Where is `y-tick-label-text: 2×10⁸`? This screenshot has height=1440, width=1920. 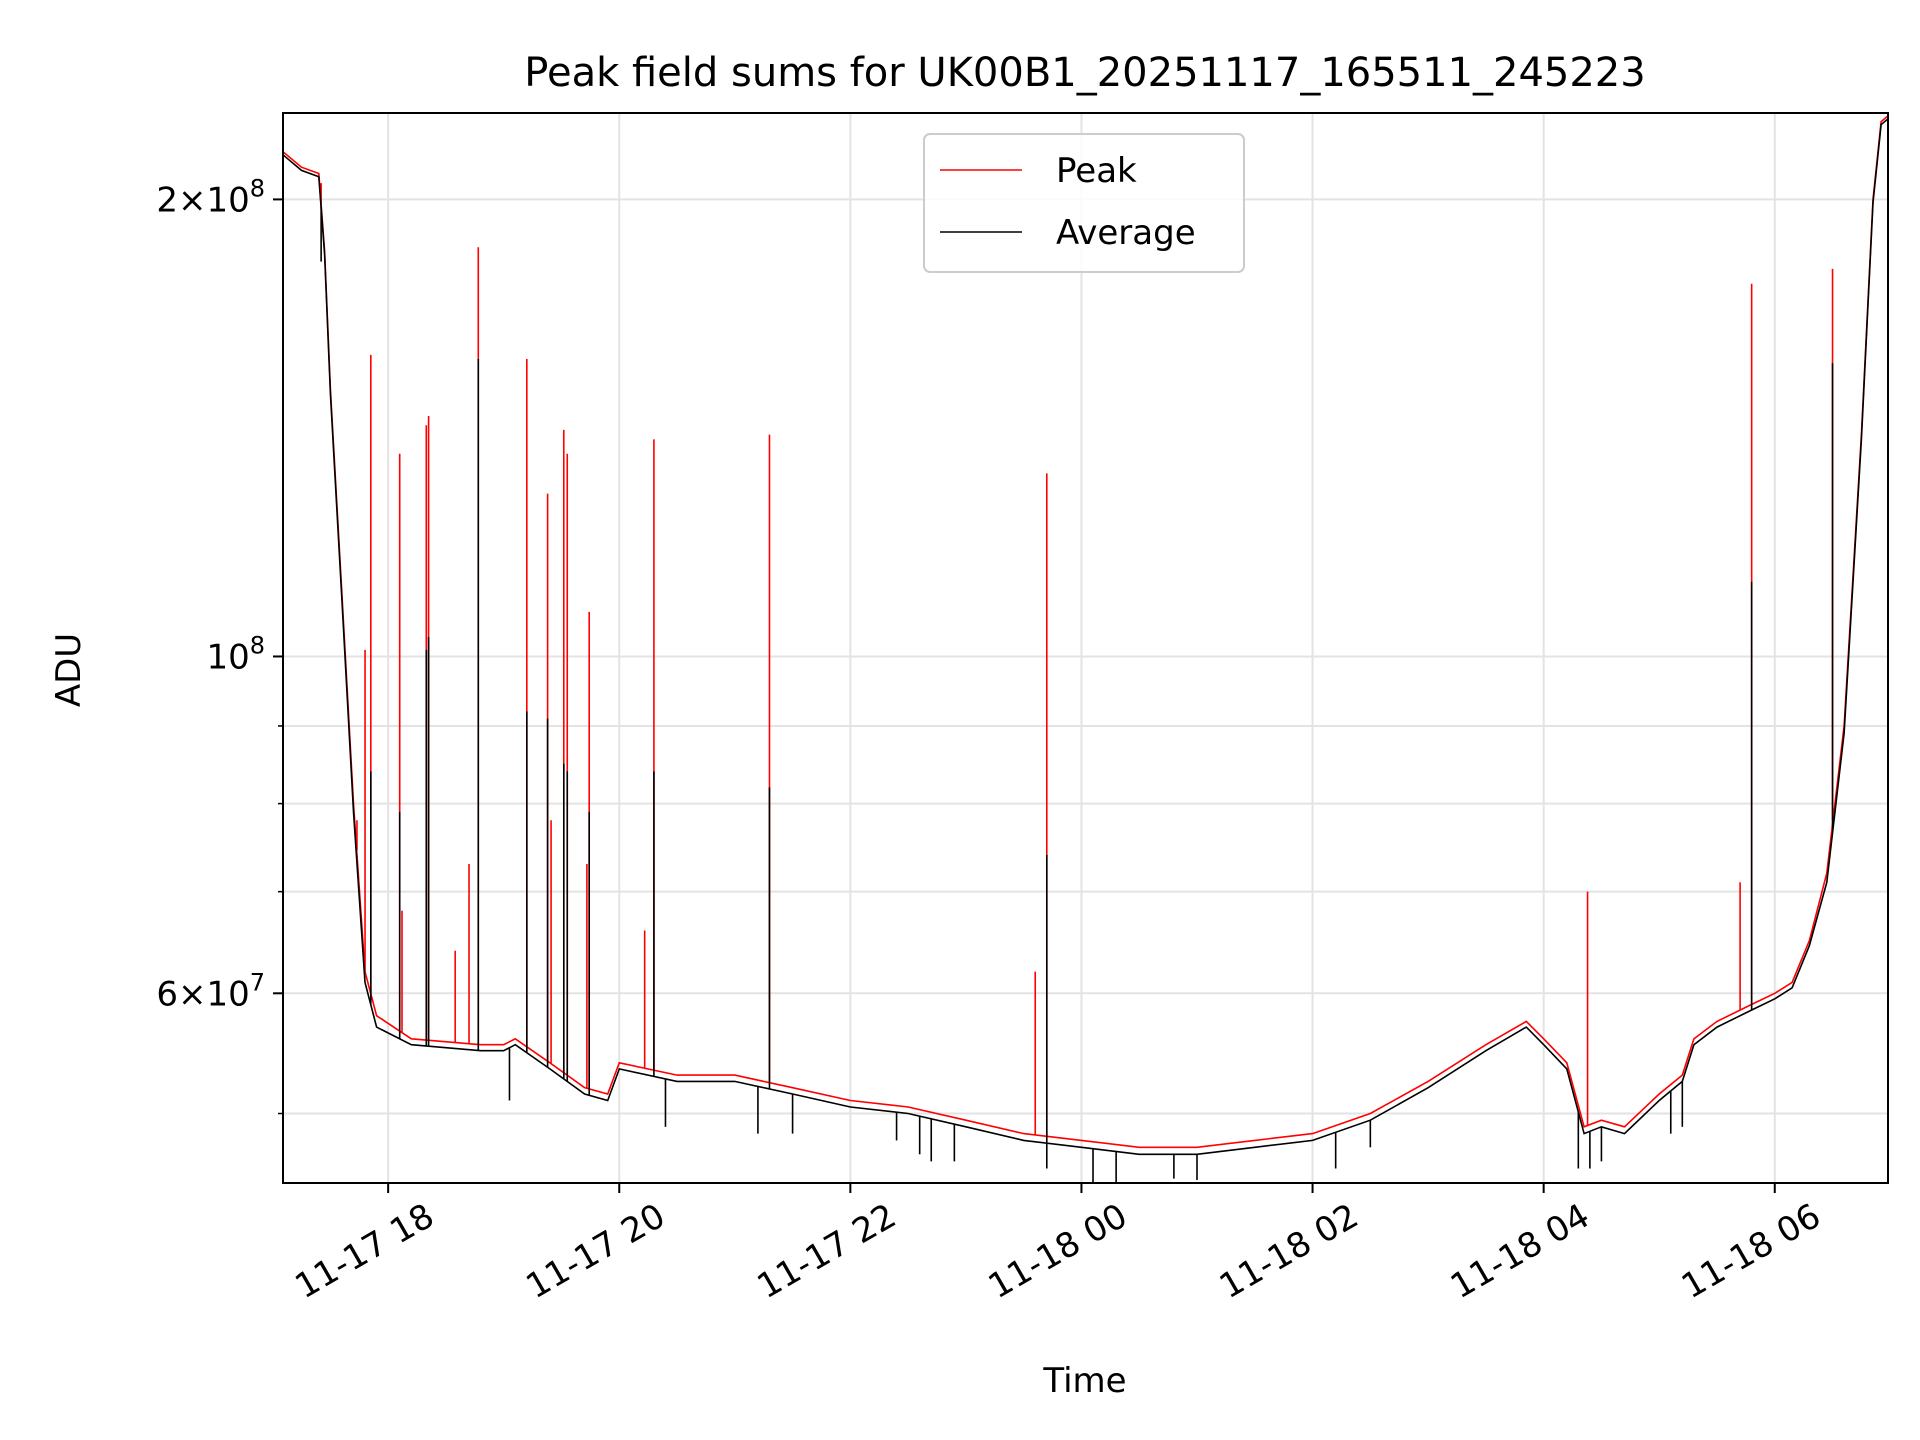 y-tick-label-text: 2×10⁸ is located at coordinates (210, 197).